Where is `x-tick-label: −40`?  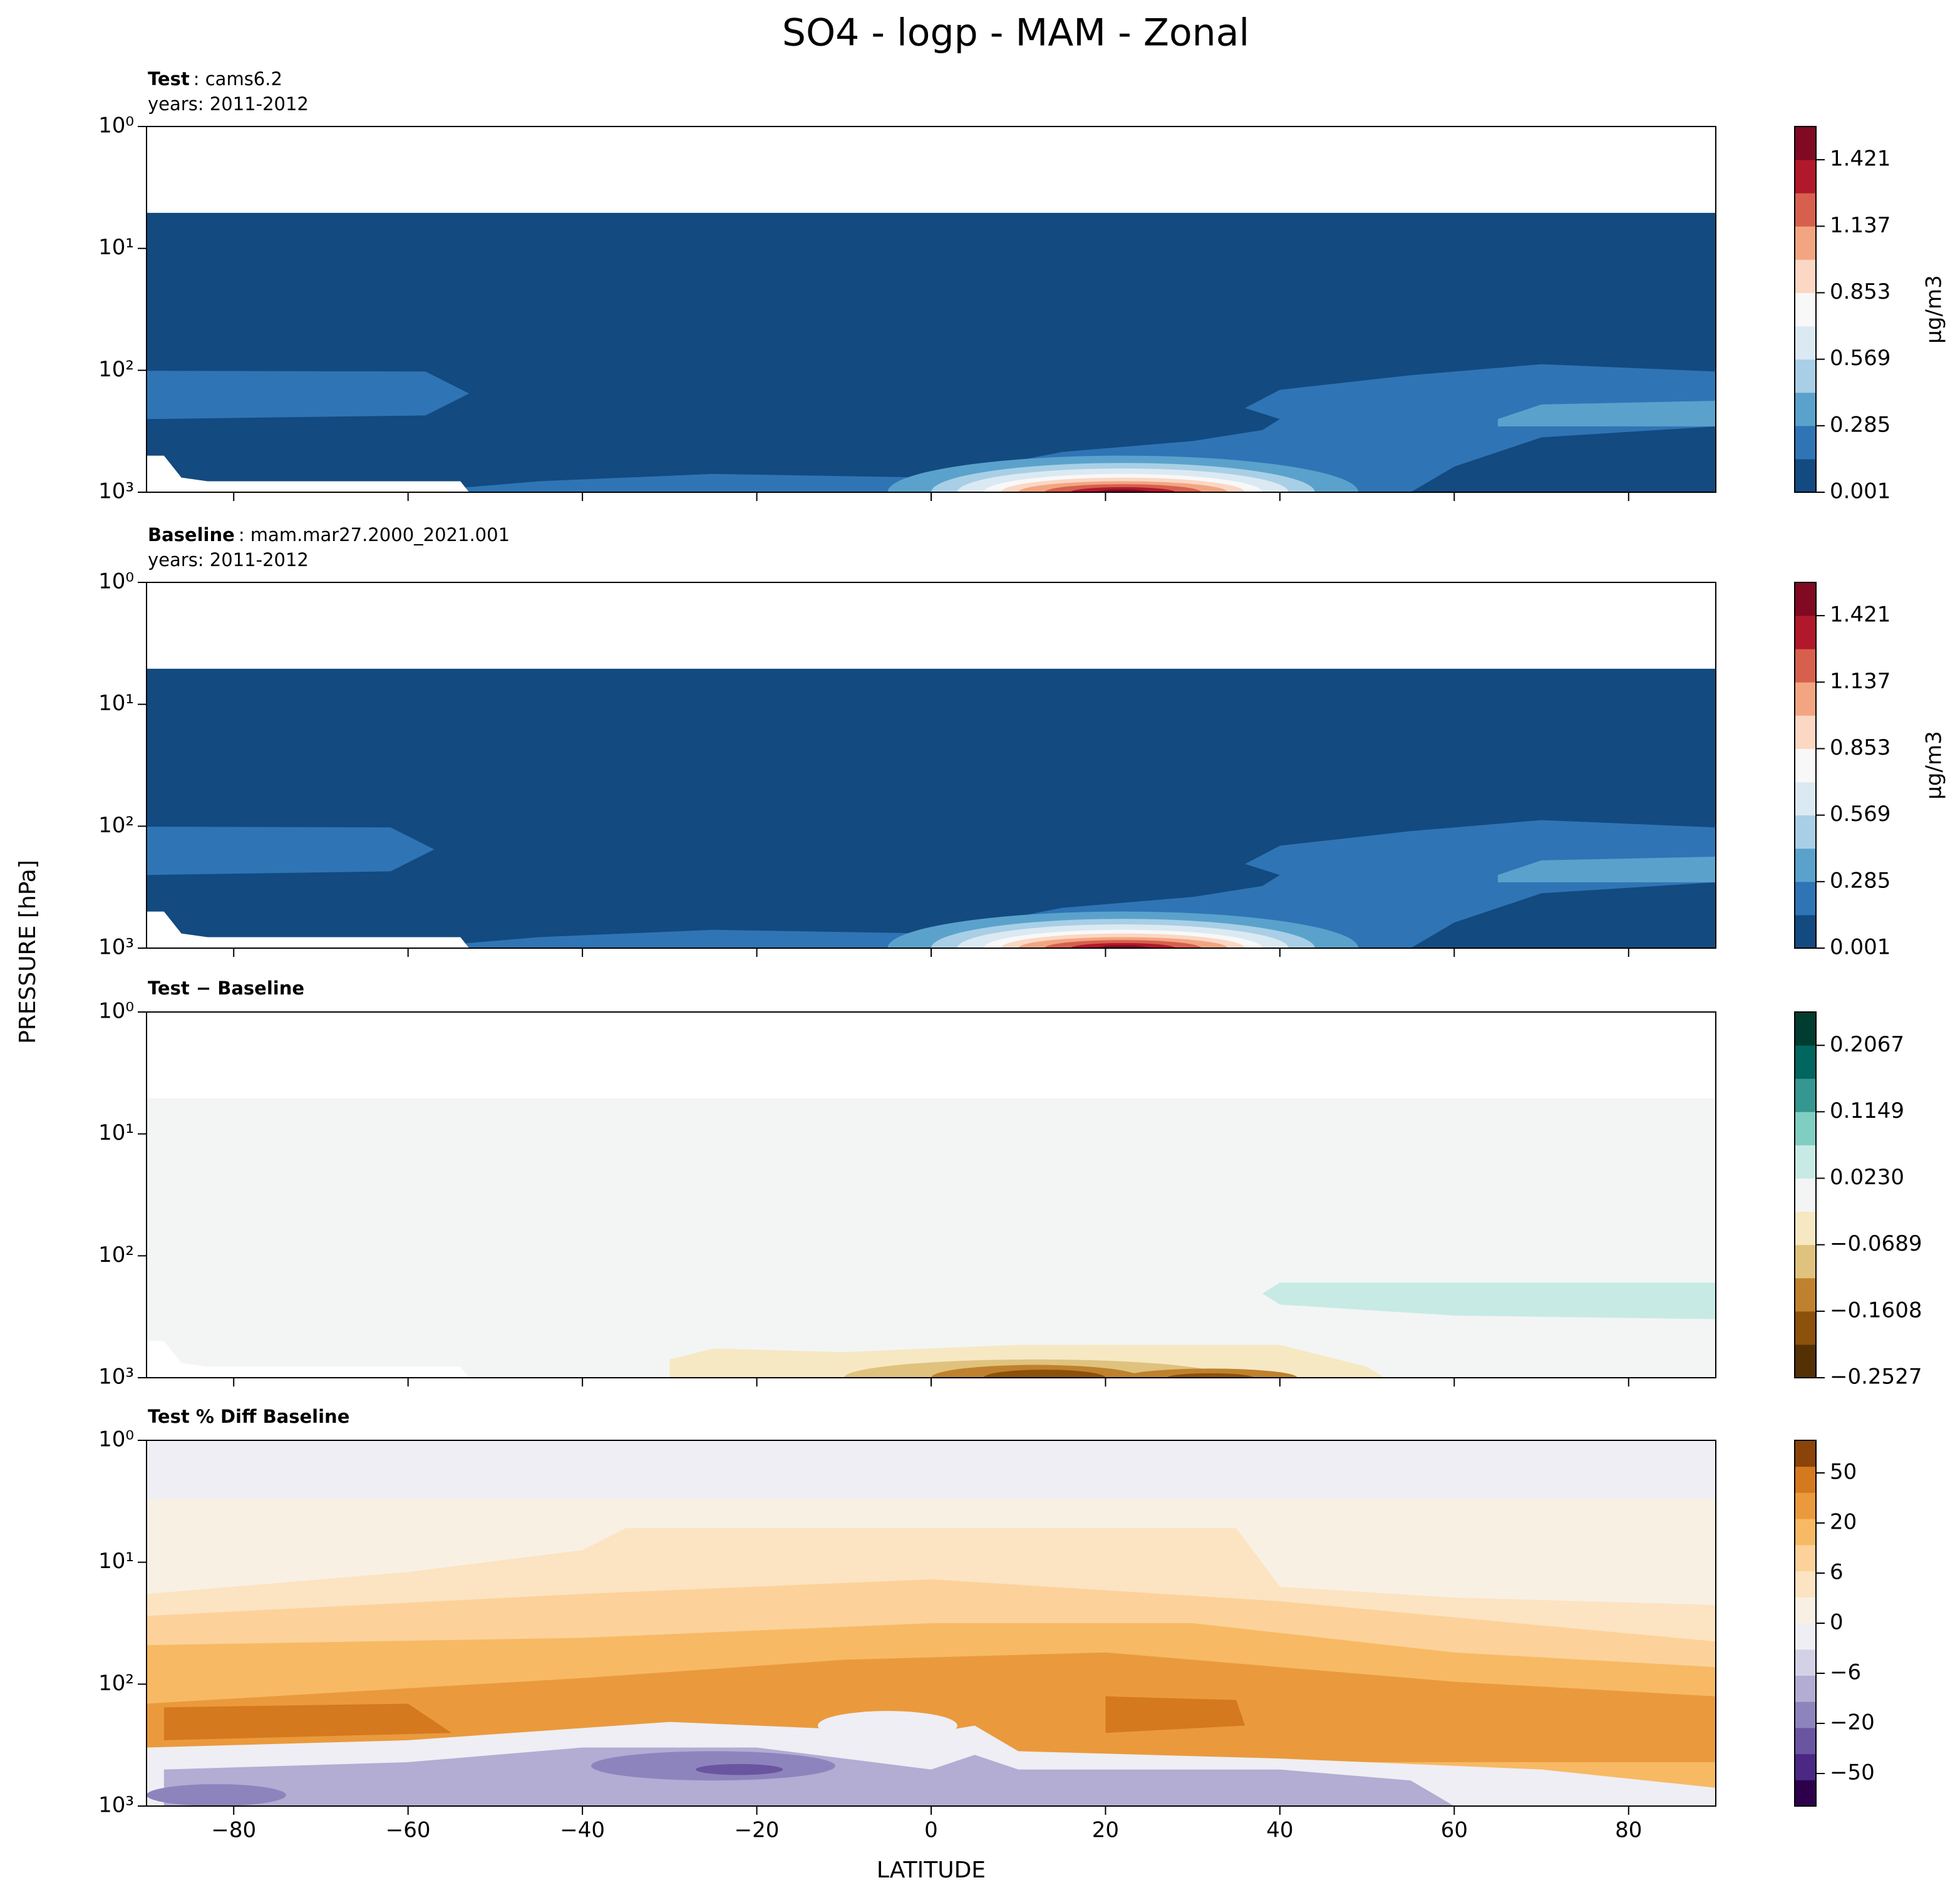
x-tick-label: −40 is located at coordinates (582, 1830).